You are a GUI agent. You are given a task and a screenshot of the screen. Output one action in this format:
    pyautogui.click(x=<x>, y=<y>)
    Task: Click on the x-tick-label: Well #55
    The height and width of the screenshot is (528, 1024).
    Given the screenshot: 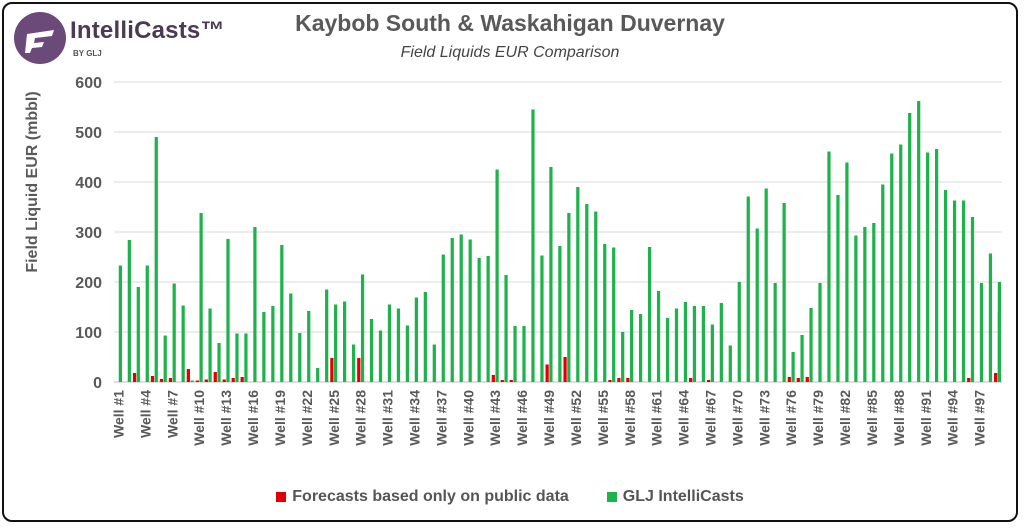 What is the action you would take?
    pyautogui.click(x=603, y=418)
    